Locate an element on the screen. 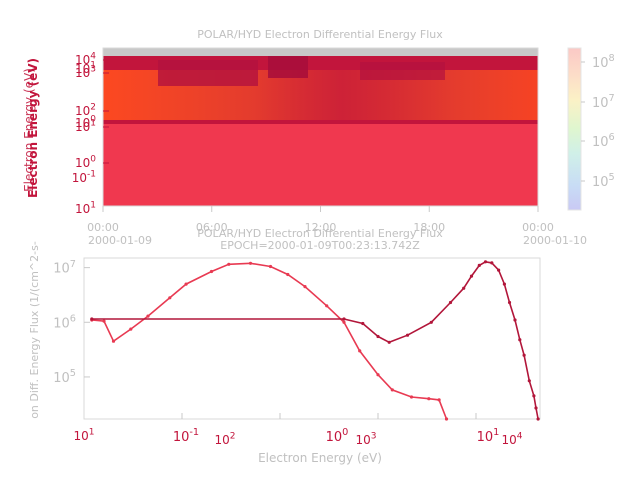  spectrogram-end-date: 2000-01-10 is located at coordinates (555, 240).